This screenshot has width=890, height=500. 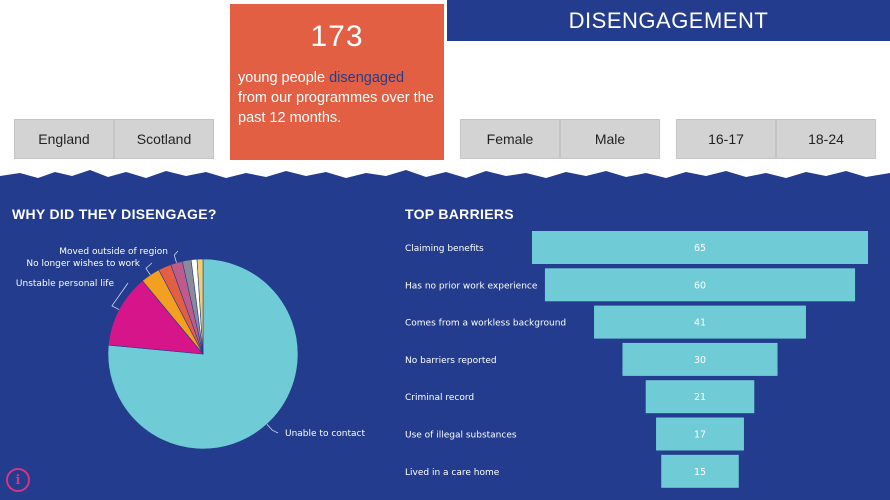 What do you see at coordinates (114, 214) in the screenshot?
I see `pie-chart-title: WHY DID THEY DISENGAGE?` at bounding box center [114, 214].